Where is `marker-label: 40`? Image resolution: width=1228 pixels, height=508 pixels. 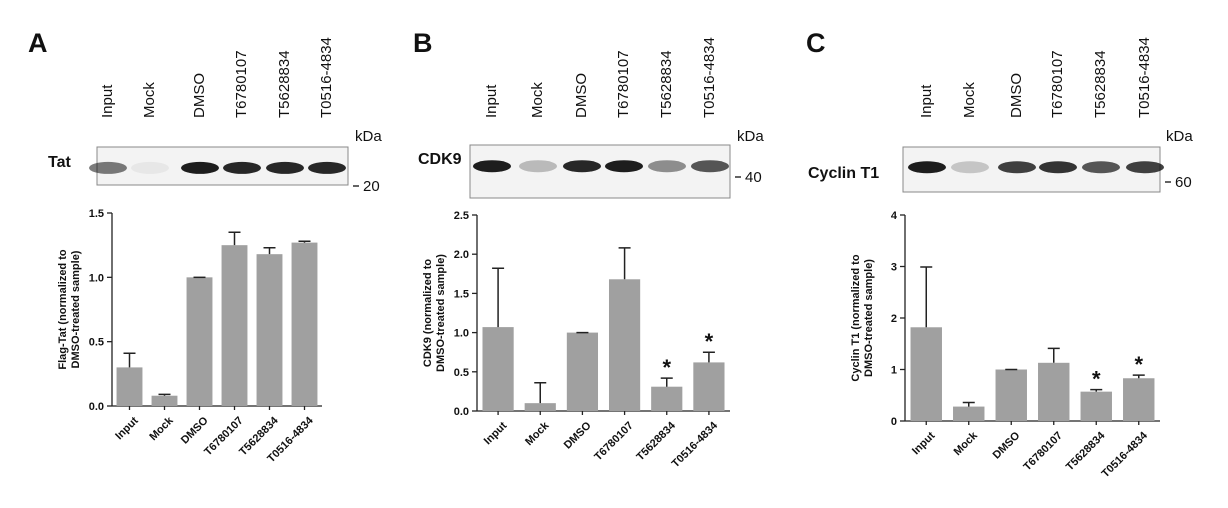
marker-label: 40 is located at coordinates (753, 177).